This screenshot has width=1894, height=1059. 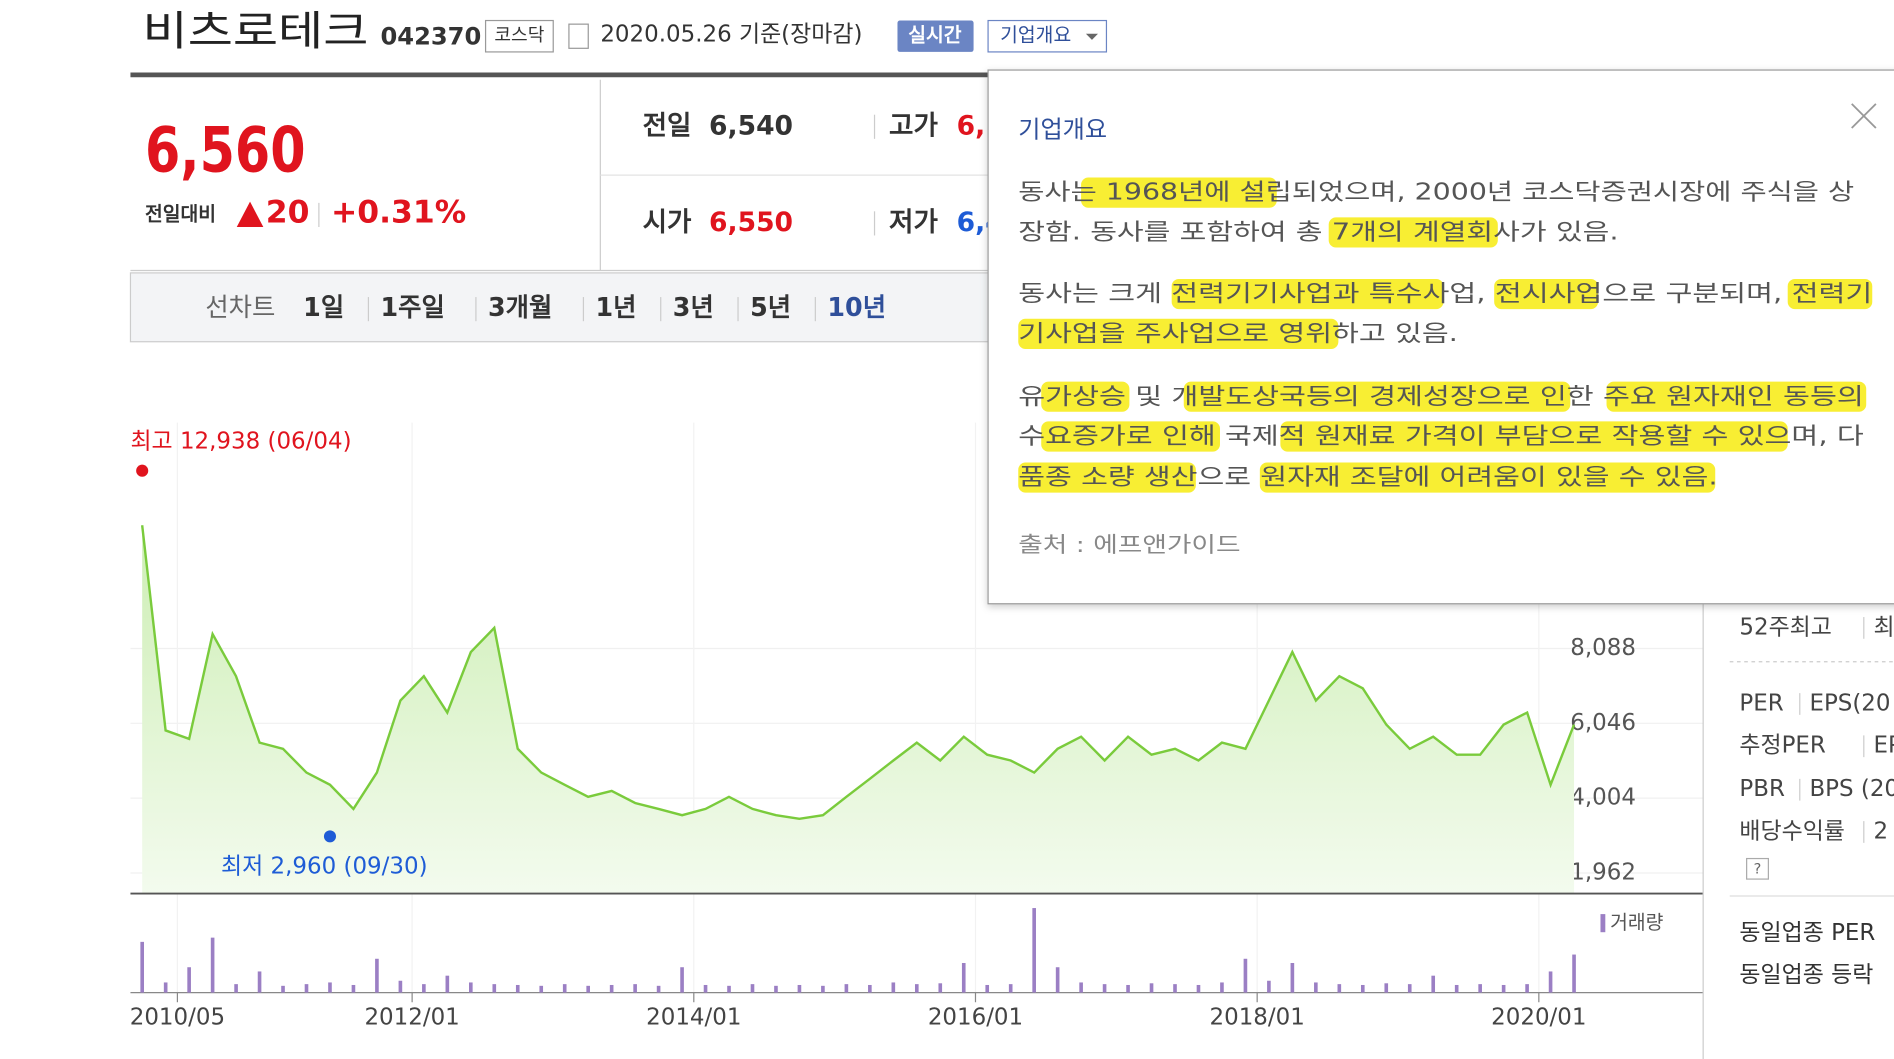 I want to click on overview-line: 기사업을 주사업으로 영위하고 있음., so click(x=1238, y=334).